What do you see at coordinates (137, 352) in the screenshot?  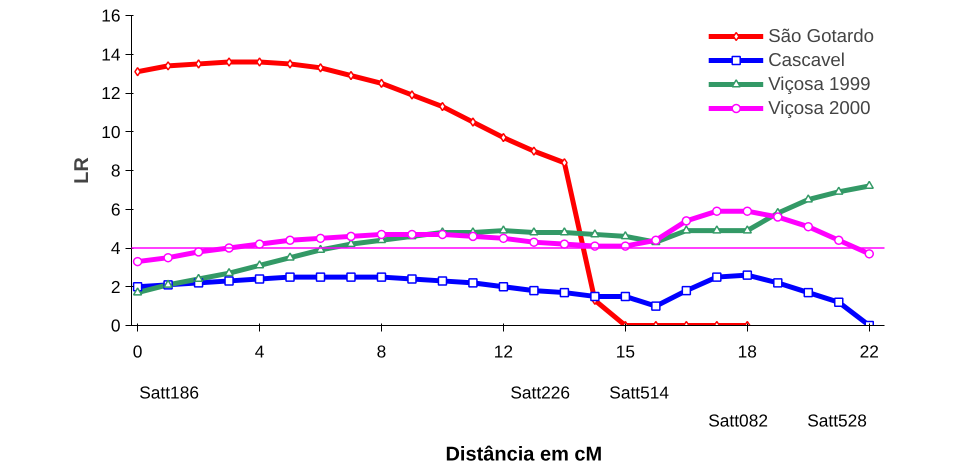 I see `x-tick-label: 0` at bounding box center [137, 352].